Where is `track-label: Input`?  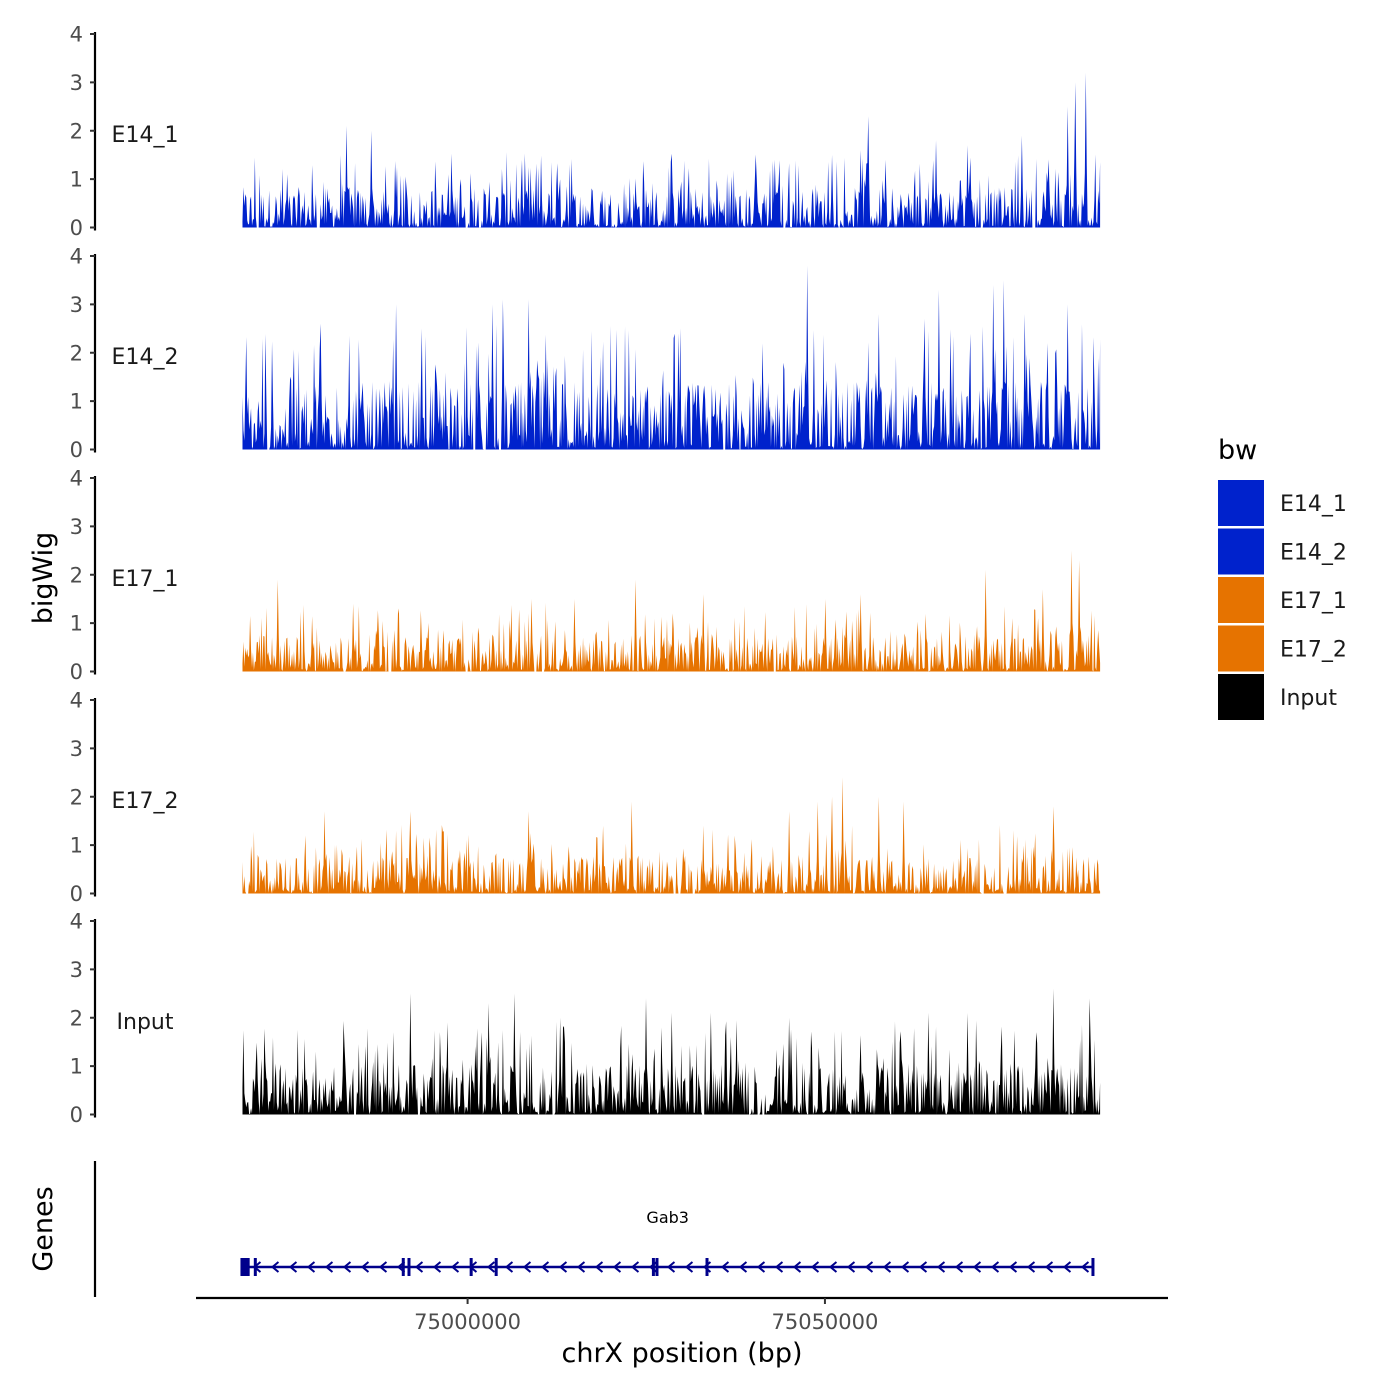
track-label: Input is located at coordinates (145, 1022).